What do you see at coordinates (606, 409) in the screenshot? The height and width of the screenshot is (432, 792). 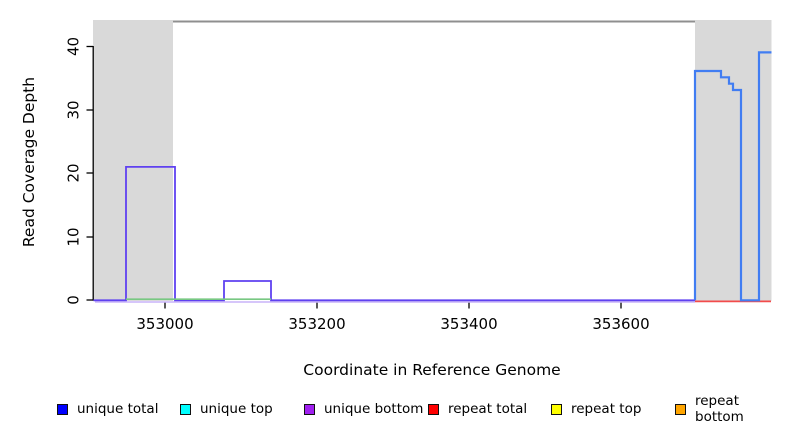 I see `legend-label: repeat top` at bounding box center [606, 409].